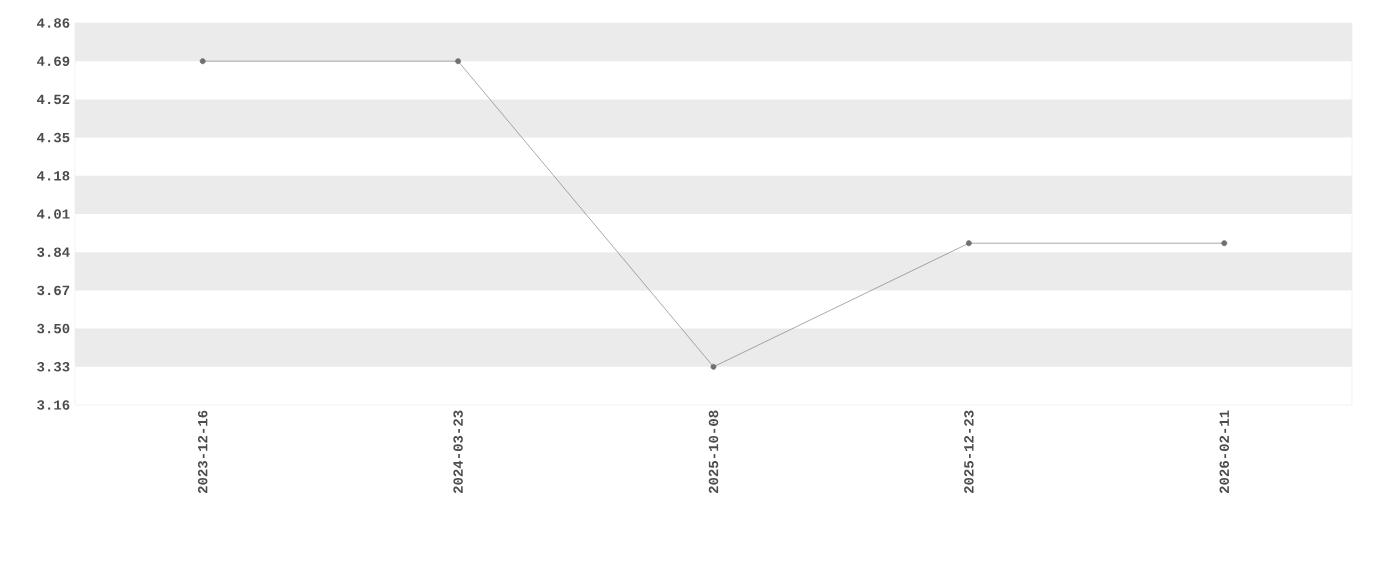  What do you see at coordinates (53, 214) in the screenshot?
I see `y-tick-label: 4.01` at bounding box center [53, 214].